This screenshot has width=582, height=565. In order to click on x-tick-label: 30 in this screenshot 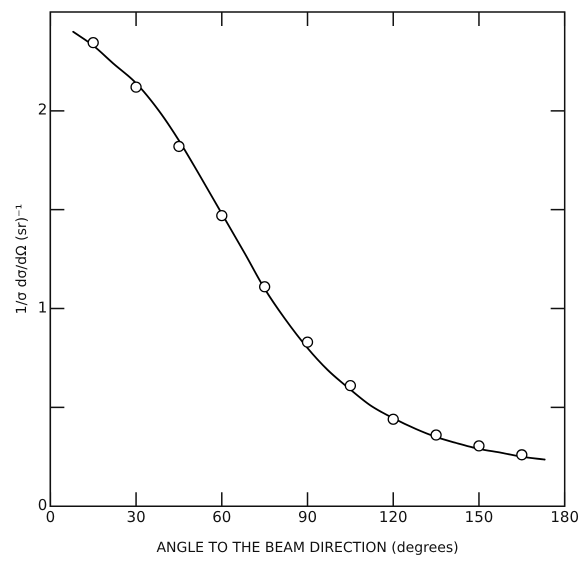, I will do `click(136, 517)`.